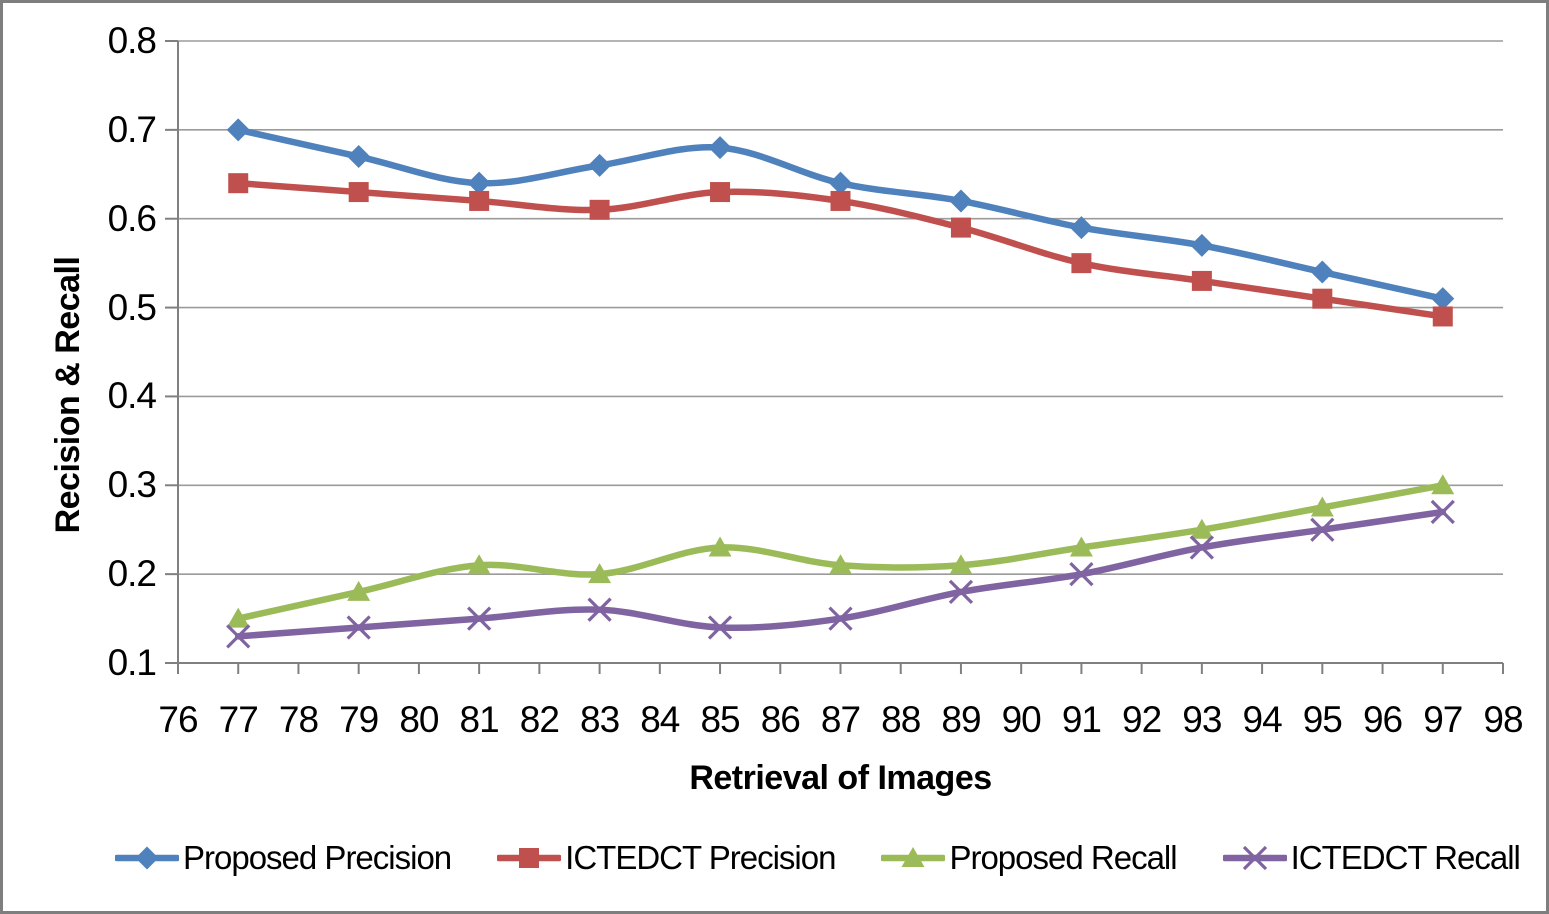  What do you see at coordinates (132, 396) in the screenshot?
I see `y-tick-label: 0.4` at bounding box center [132, 396].